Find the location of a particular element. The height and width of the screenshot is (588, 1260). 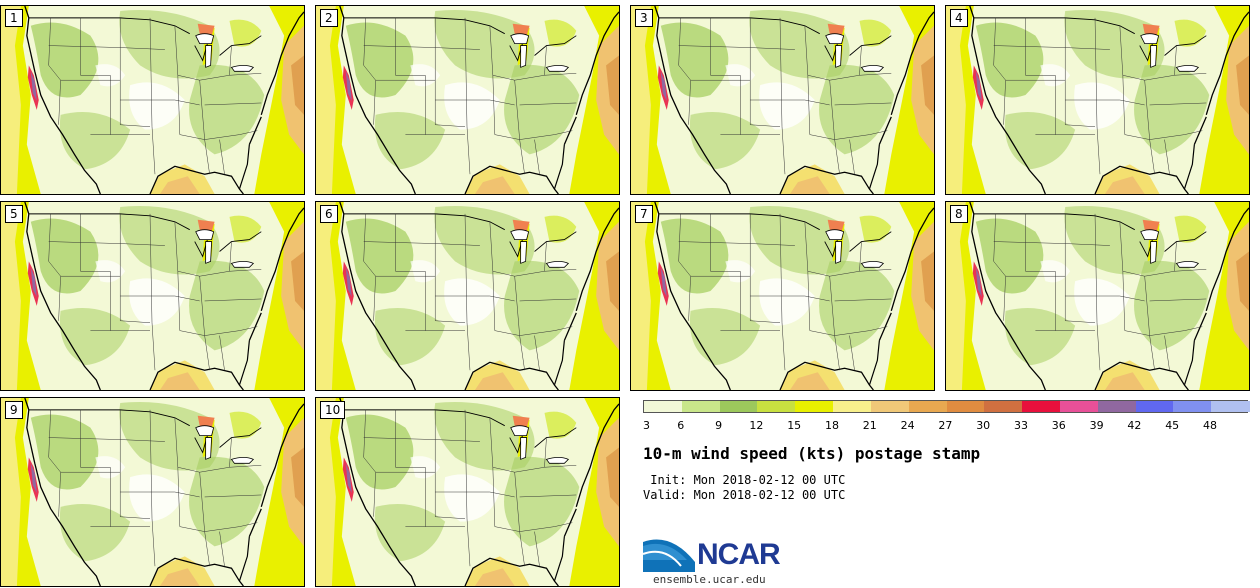

panel-label: 8 is located at coordinates (959, 214).